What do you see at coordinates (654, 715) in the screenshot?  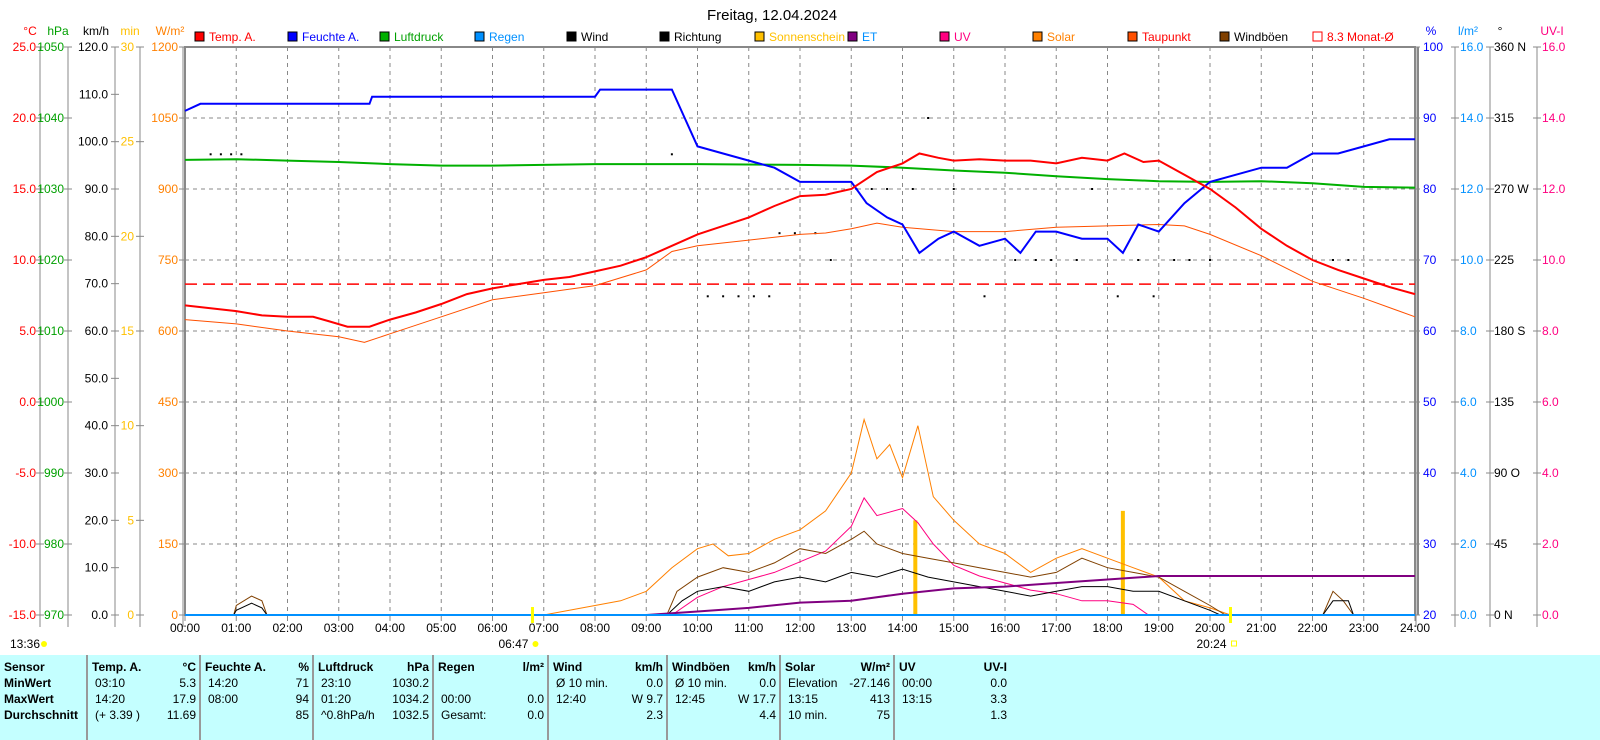 I see `stats-cell-value: 2.3` at bounding box center [654, 715].